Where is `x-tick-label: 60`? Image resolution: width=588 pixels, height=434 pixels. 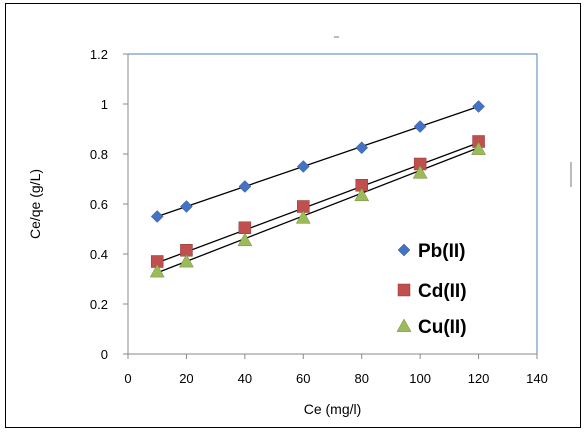
x-tick-label: 60 is located at coordinates (303, 378).